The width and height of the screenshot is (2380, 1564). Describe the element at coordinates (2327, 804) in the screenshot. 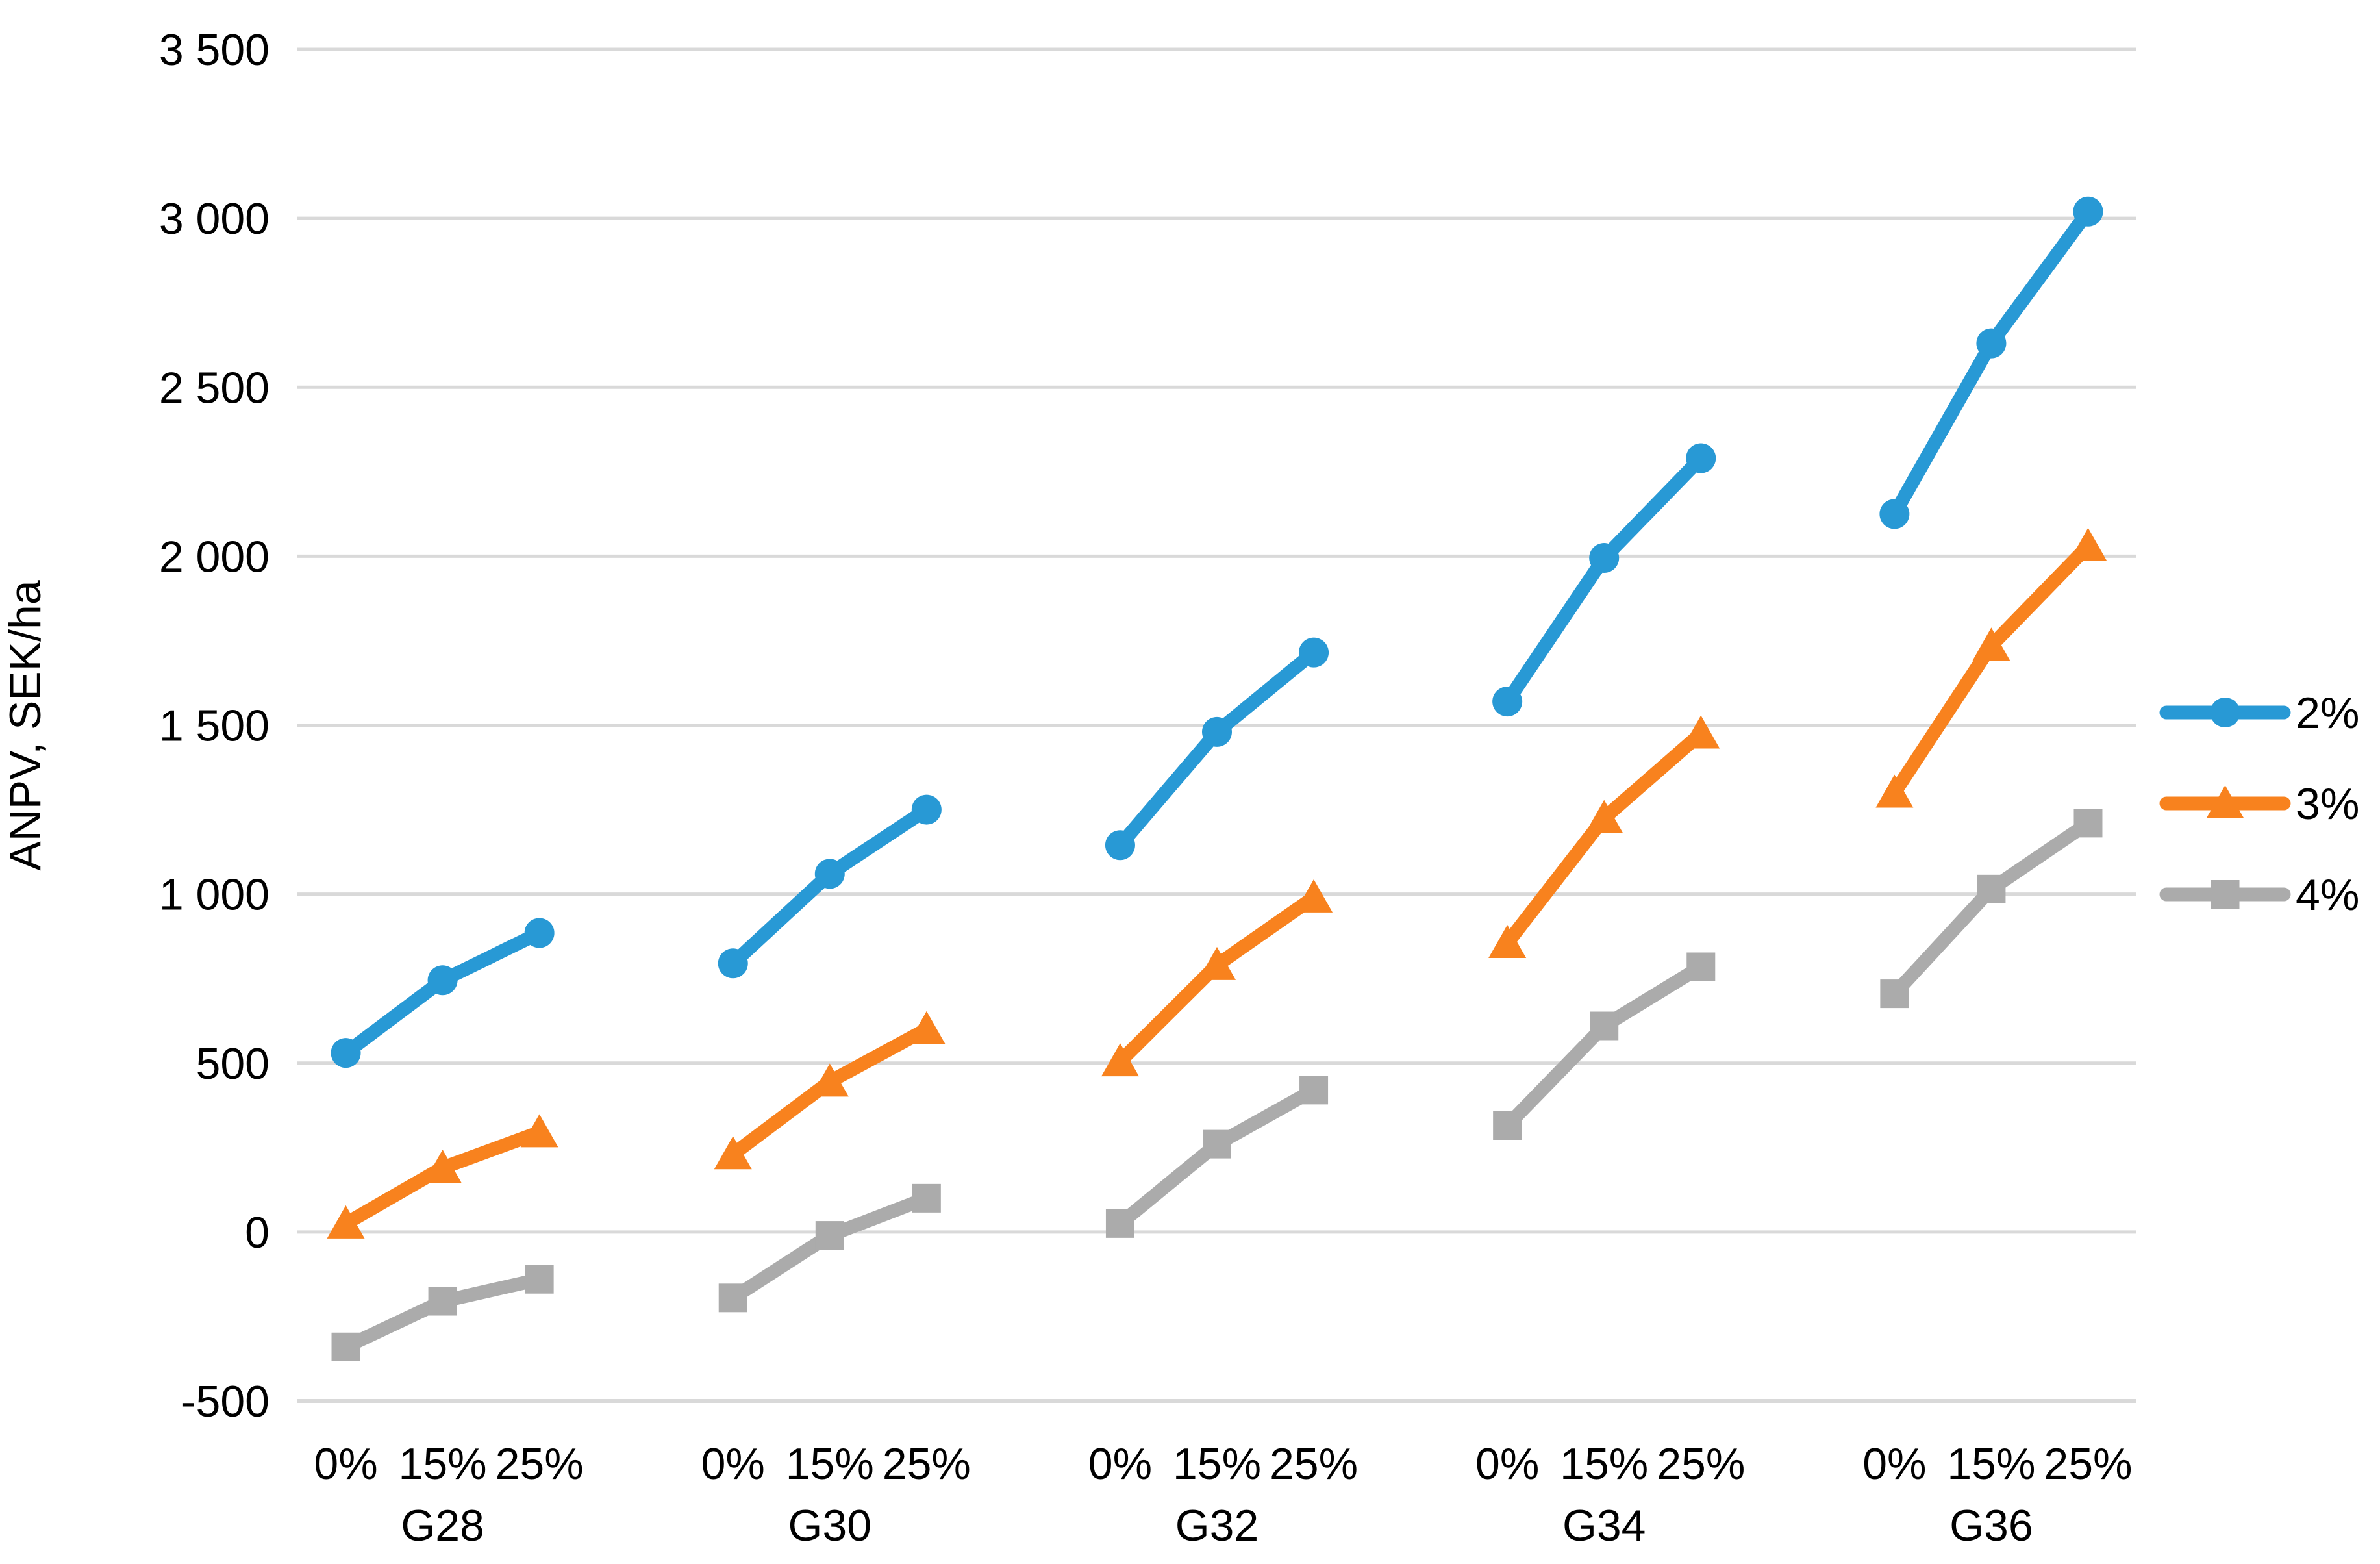

I see `legend-label: 3%` at that location.